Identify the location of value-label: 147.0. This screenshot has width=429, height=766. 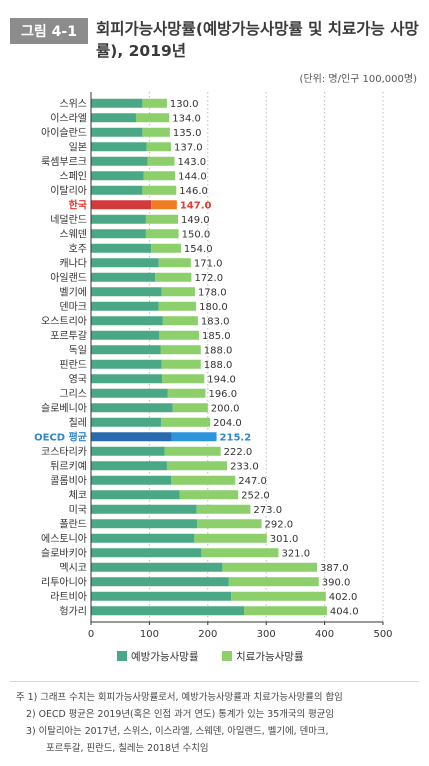
(196, 205).